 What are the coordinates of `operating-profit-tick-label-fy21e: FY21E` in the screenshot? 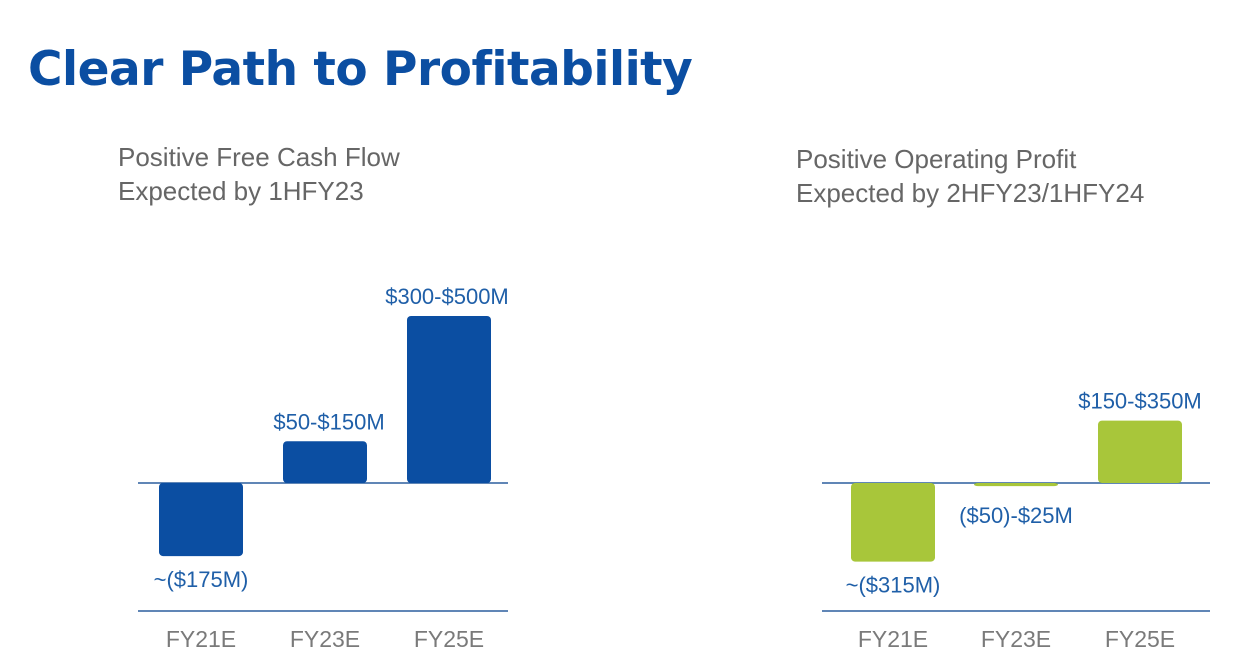 It's located at (893, 639).